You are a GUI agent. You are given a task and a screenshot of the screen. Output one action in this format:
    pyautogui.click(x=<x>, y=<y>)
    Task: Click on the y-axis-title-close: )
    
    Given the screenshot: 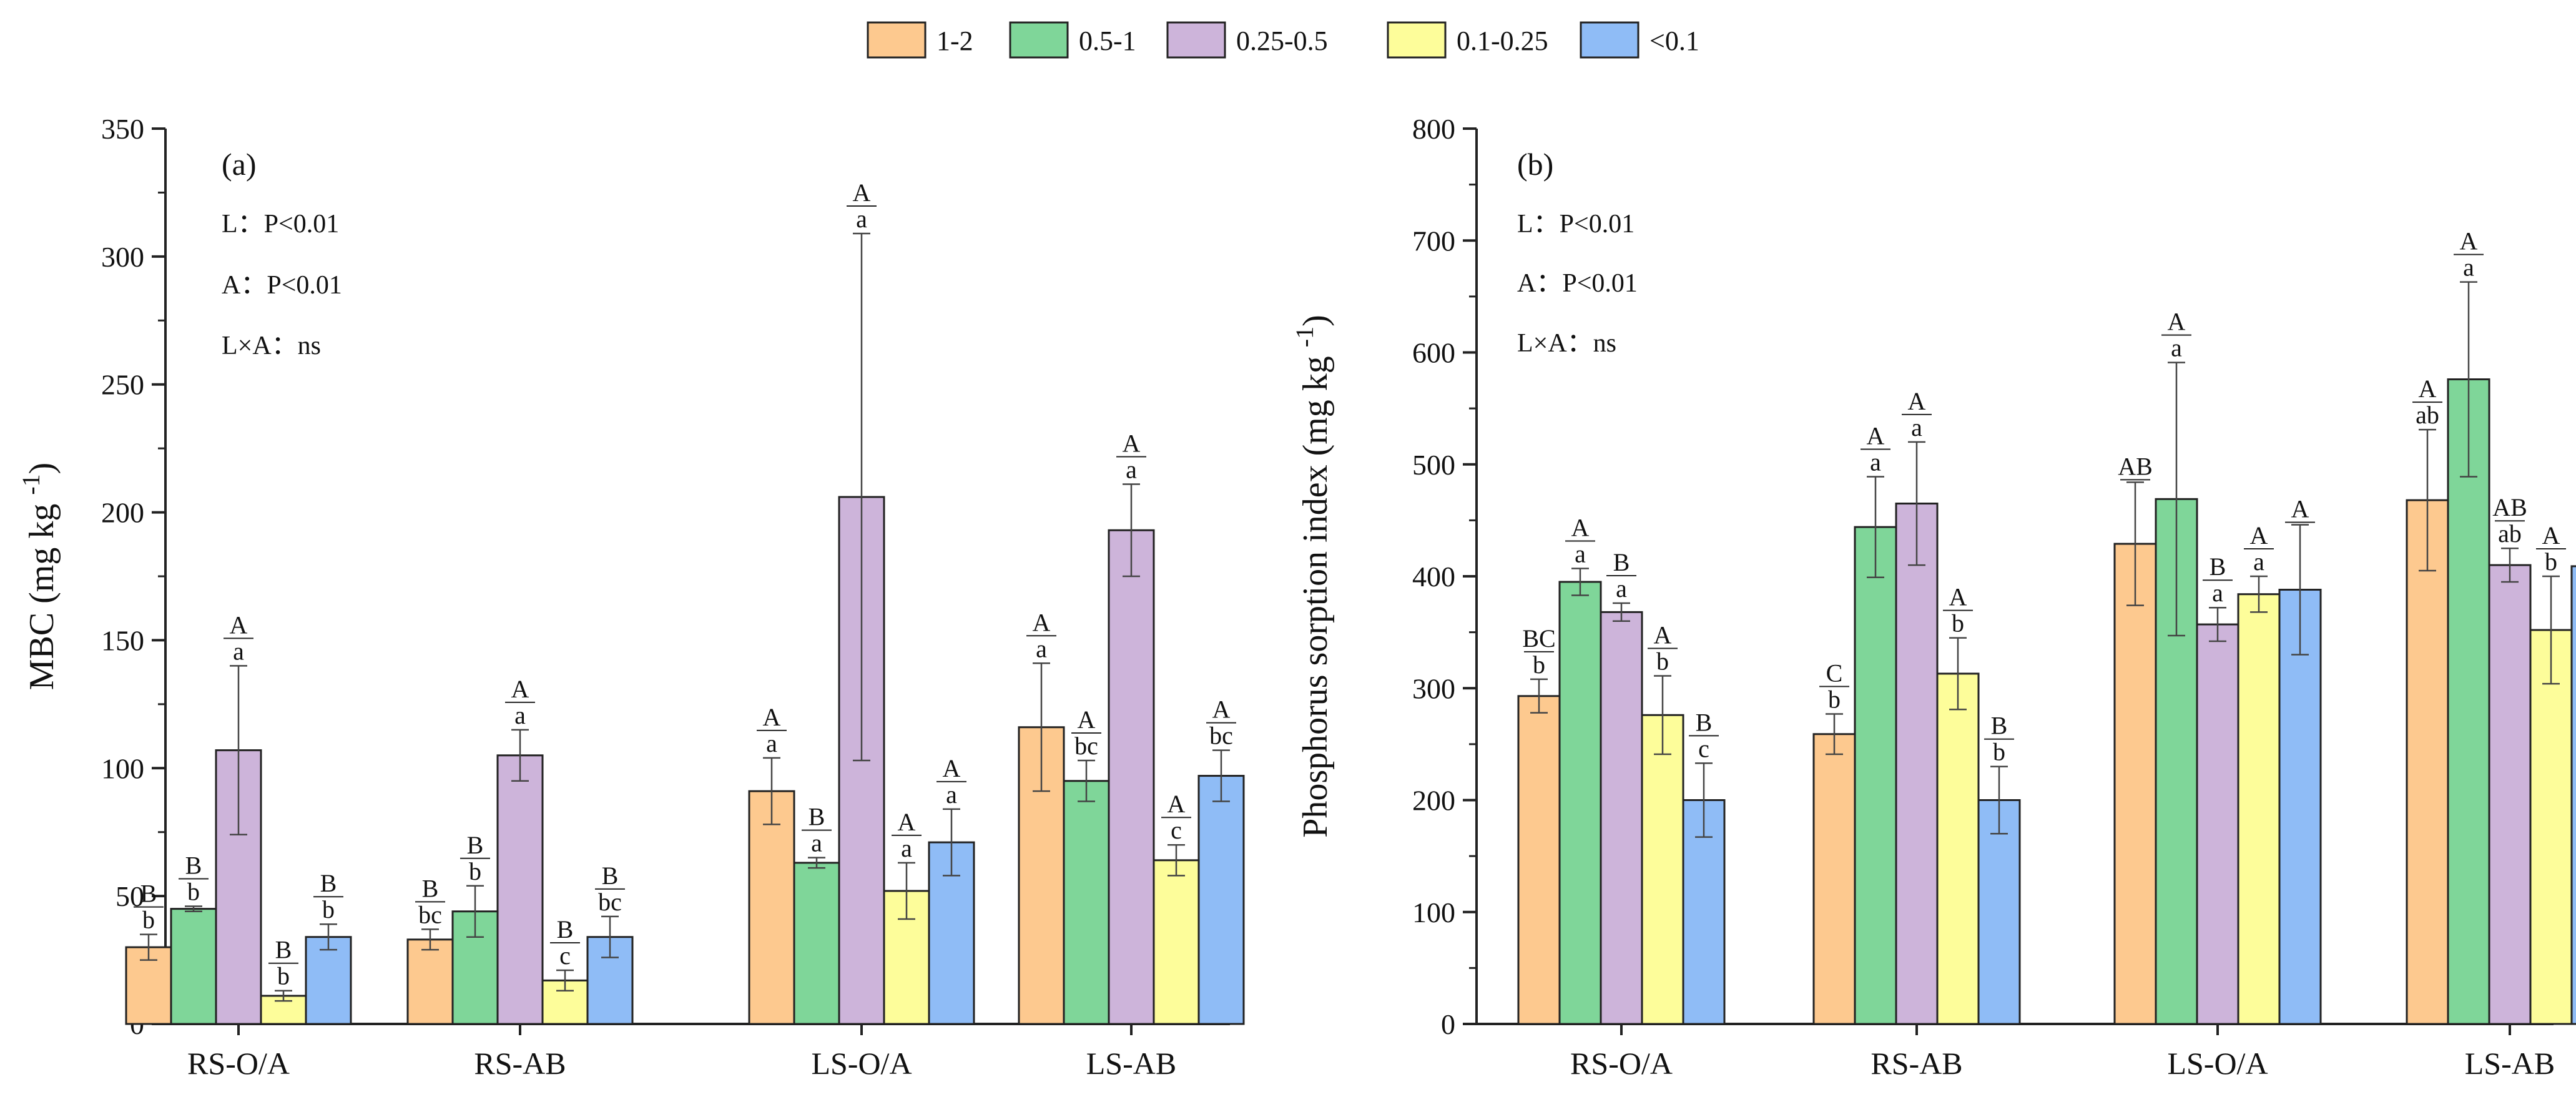 What is the action you would take?
    pyautogui.click(x=41, y=469)
    